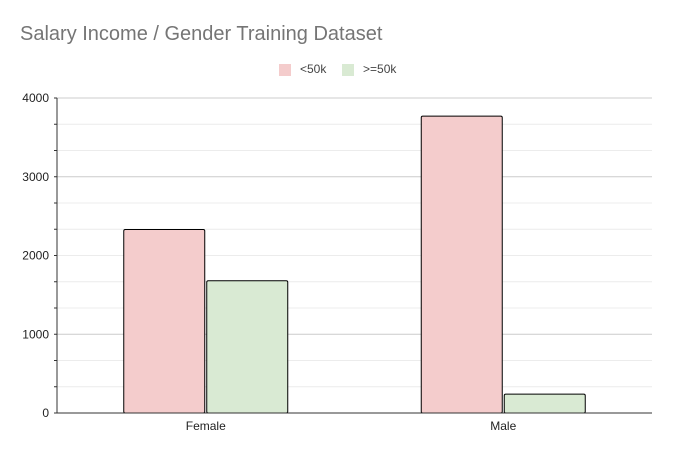 This screenshot has height=456, width=675. Describe the element at coordinates (35, 256) in the screenshot. I see `y-tick-label: 2000` at that location.